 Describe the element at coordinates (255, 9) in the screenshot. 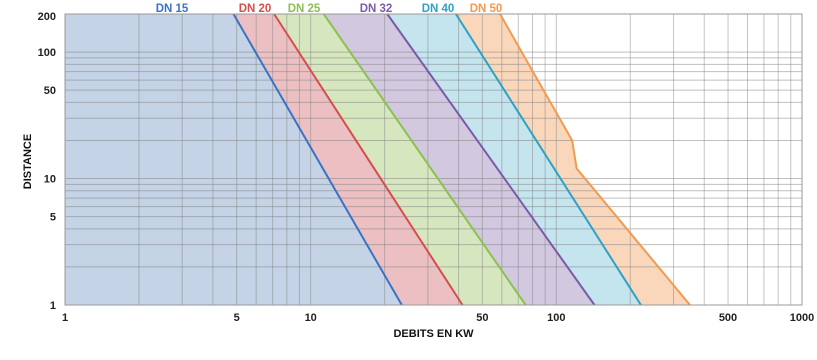

I see `legend-entry-dn-20: DN 20` at that location.